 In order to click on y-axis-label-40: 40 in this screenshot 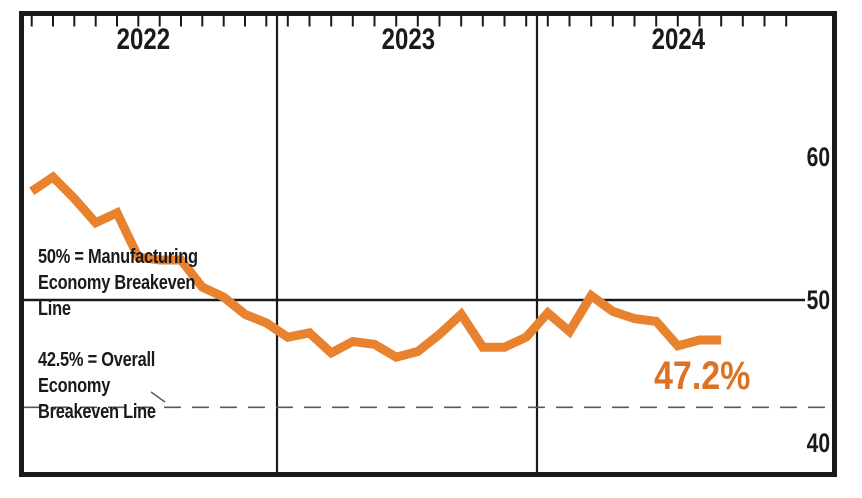, I will do `click(818, 443)`.